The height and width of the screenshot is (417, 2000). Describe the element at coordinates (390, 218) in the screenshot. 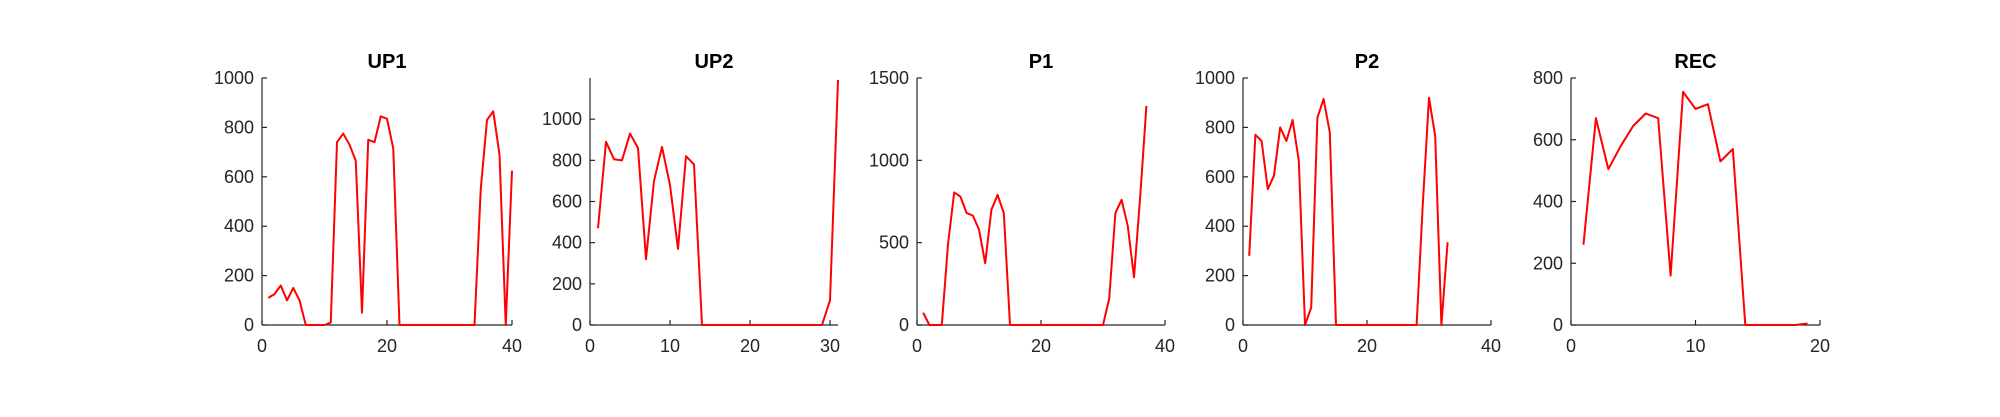

I see `series-line-up1` at that location.